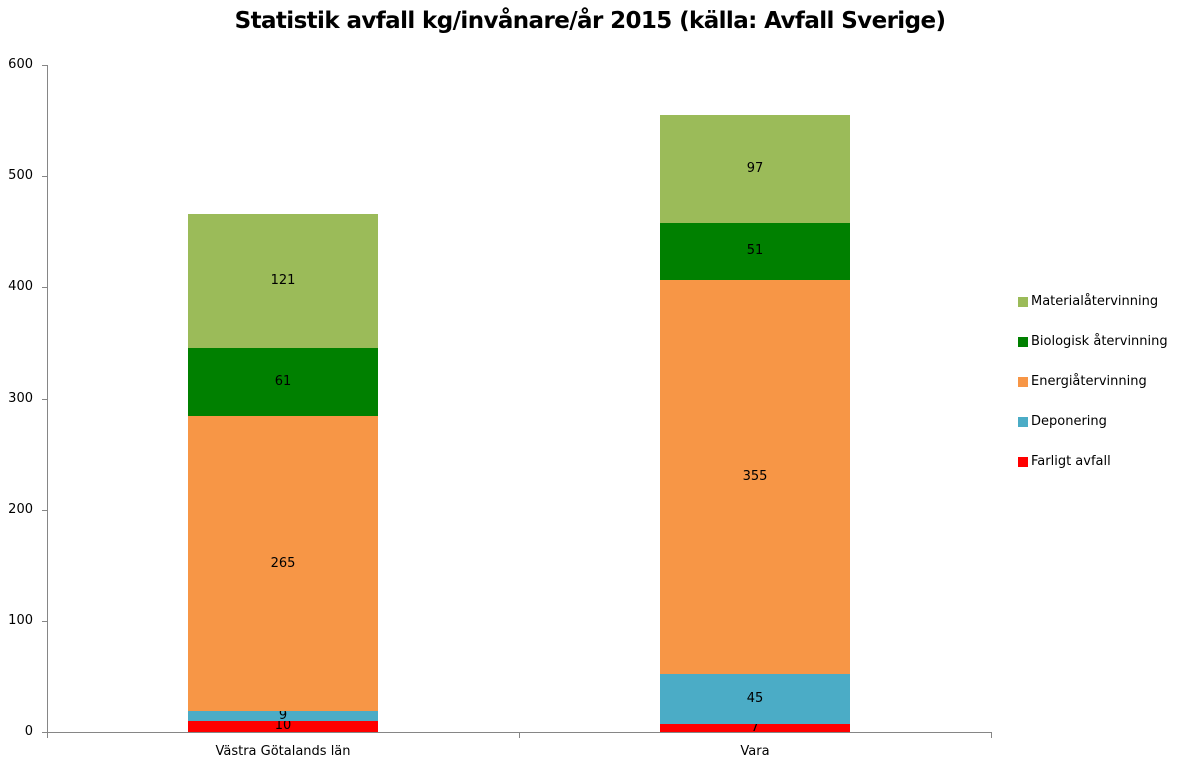 This screenshot has width=1180, height=769. I want to click on legend-label: Deponering, so click(1069, 421).